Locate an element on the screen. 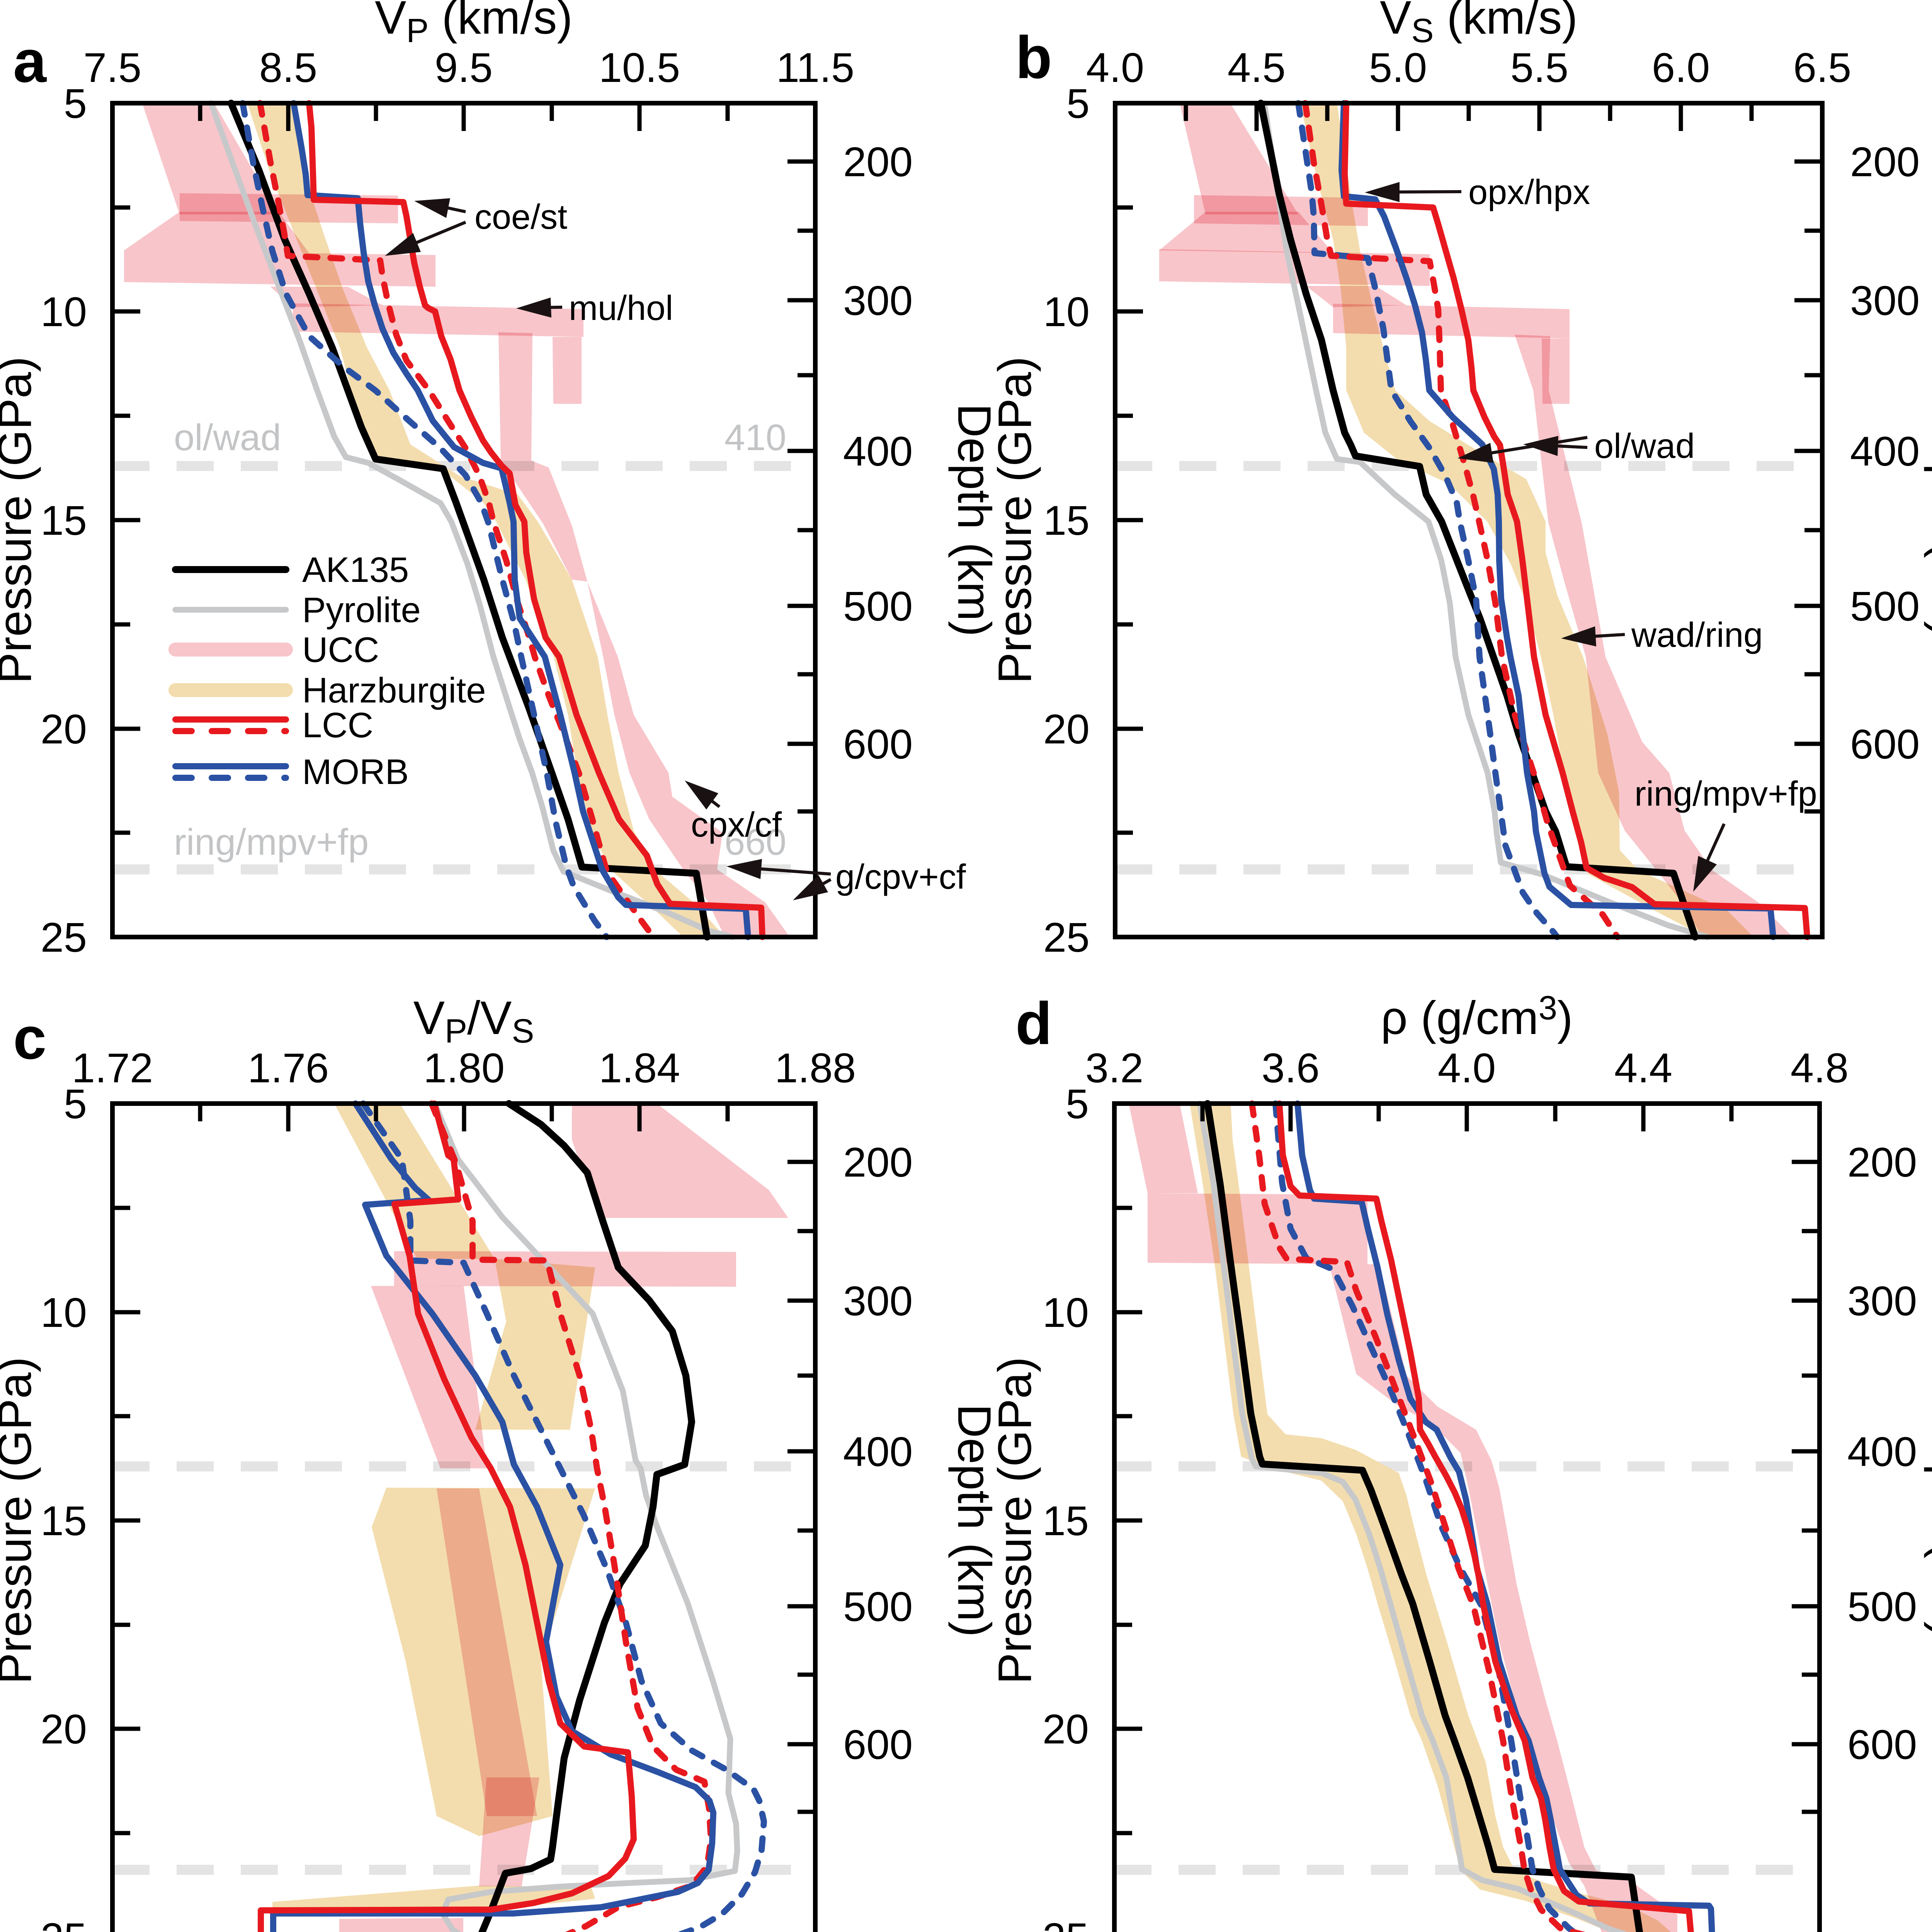  svg-text: 4.4 is located at coordinates (1643, 1067).